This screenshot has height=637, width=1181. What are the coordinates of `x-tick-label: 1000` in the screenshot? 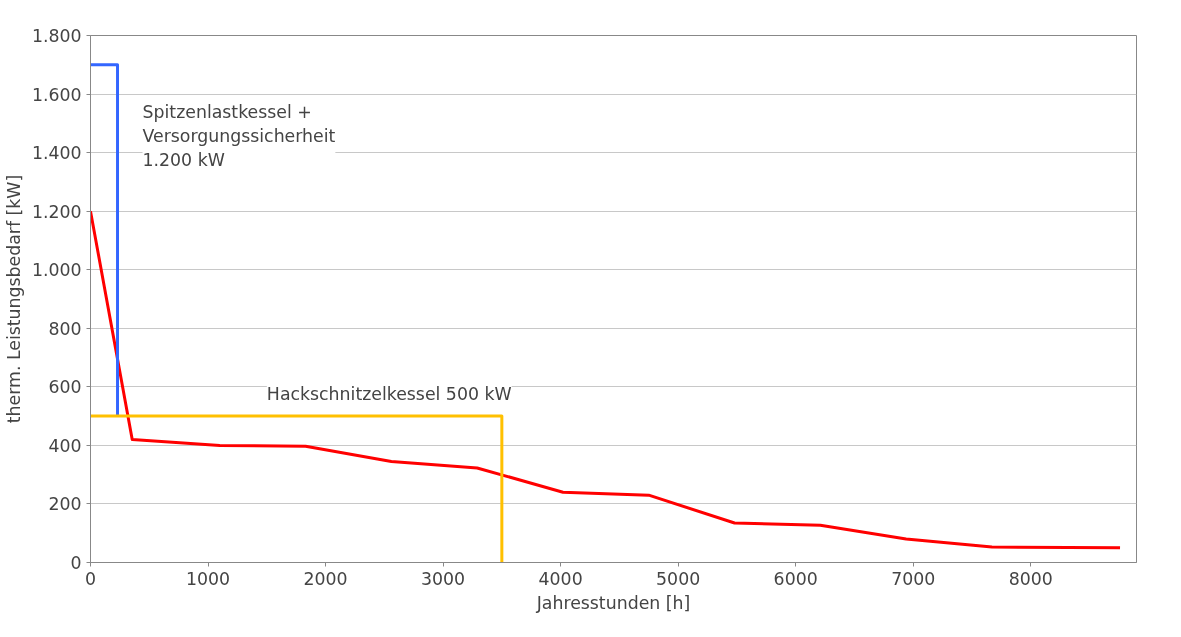 It's located at (208, 578).